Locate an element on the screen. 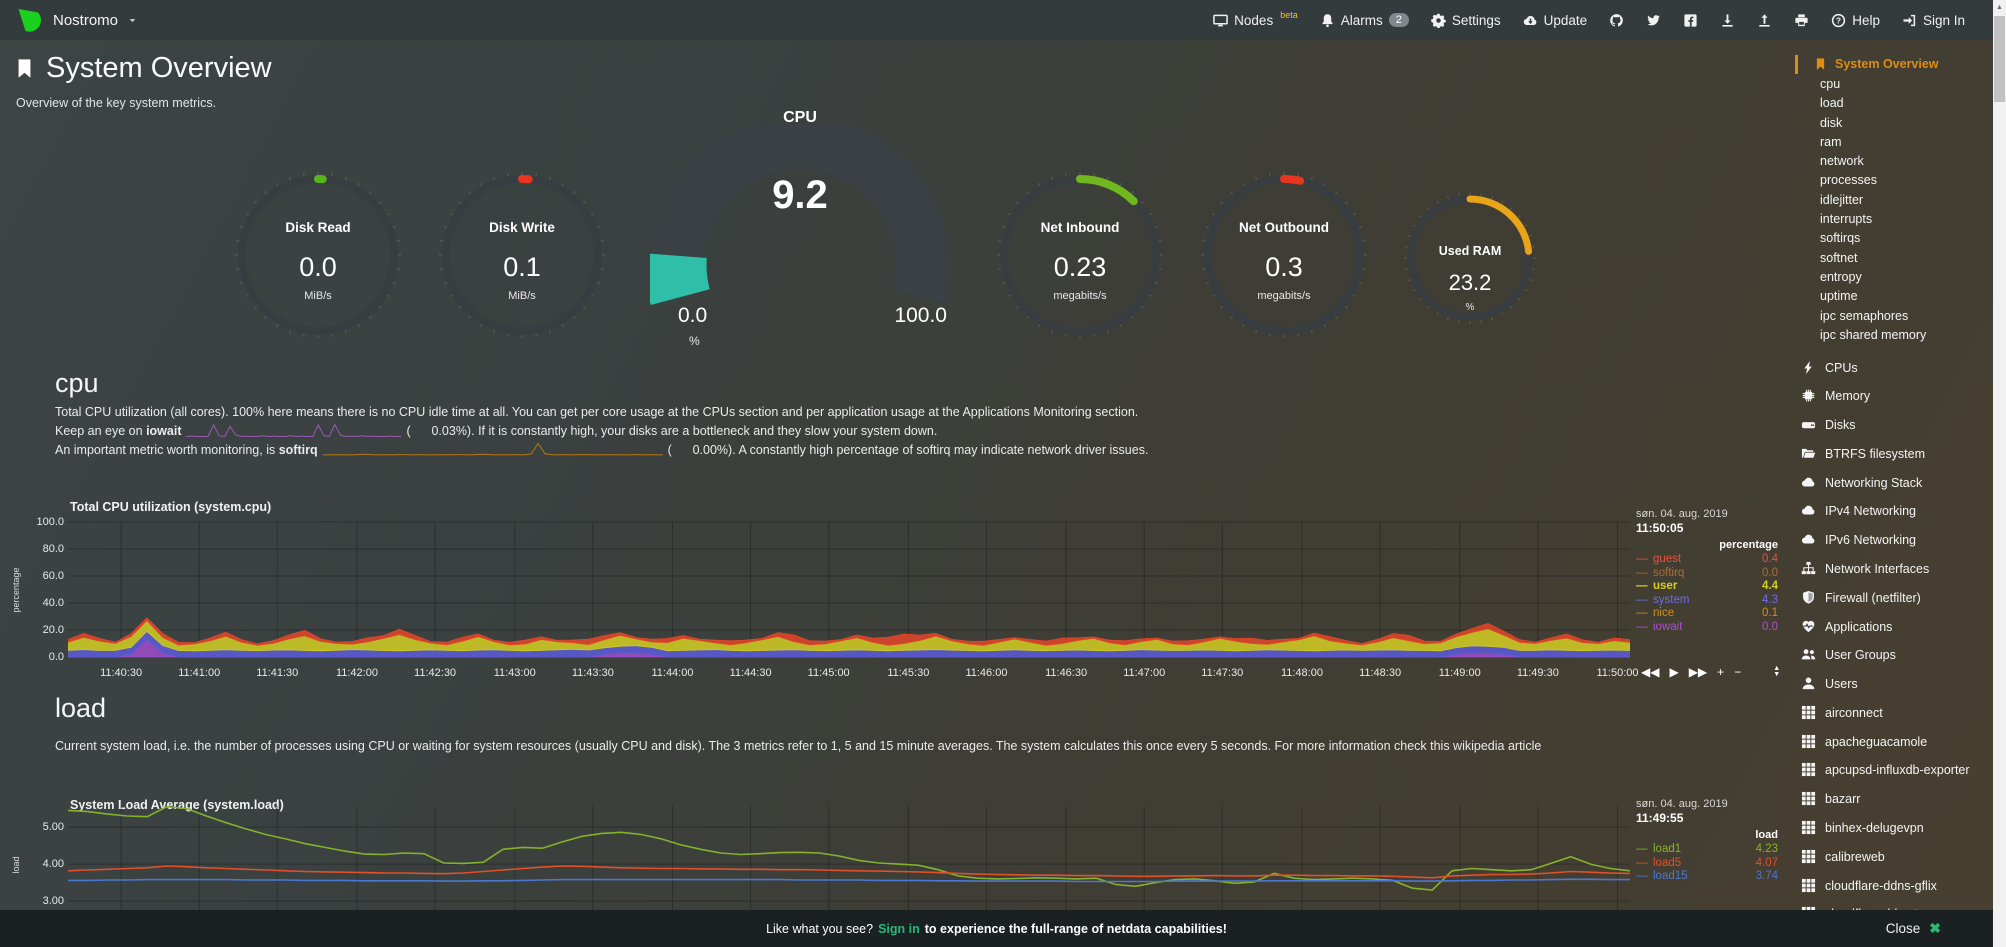 The width and height of the screenshot is (2006, 947). sidebar-item-calibreweb: calibreweb is located at coordinates (1887, 856).